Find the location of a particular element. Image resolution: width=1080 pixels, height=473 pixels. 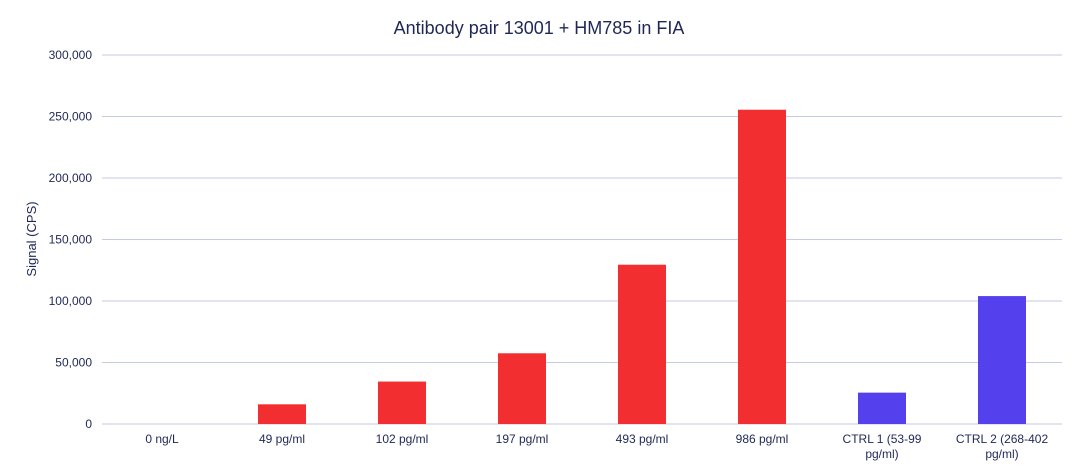

x-tick-label: 493 pg/ml is located at coordinates (642, 439).